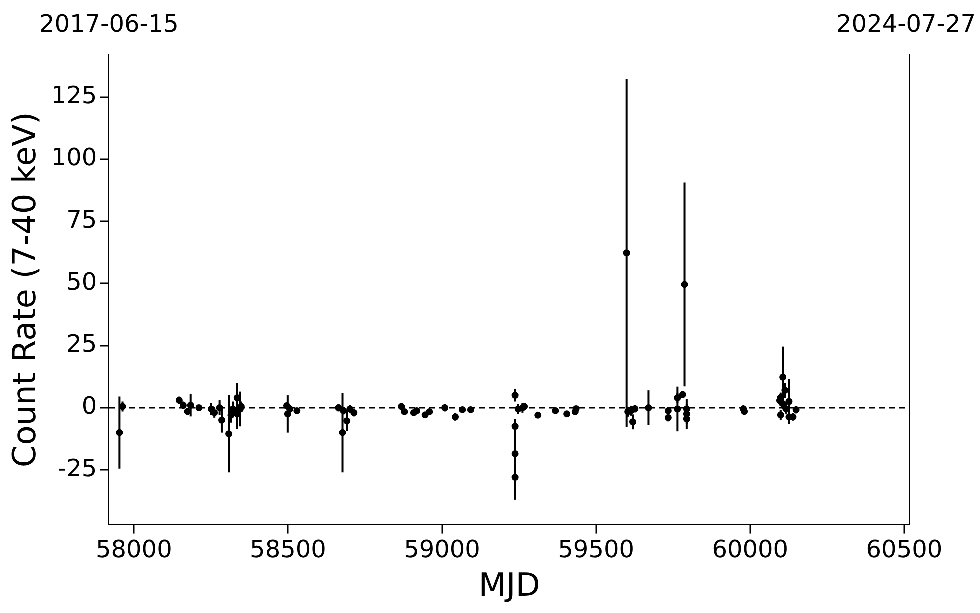 The width and height of the screenshot is (980, 613). I want to click on x-axis-title: MJD, so click(509, 585).